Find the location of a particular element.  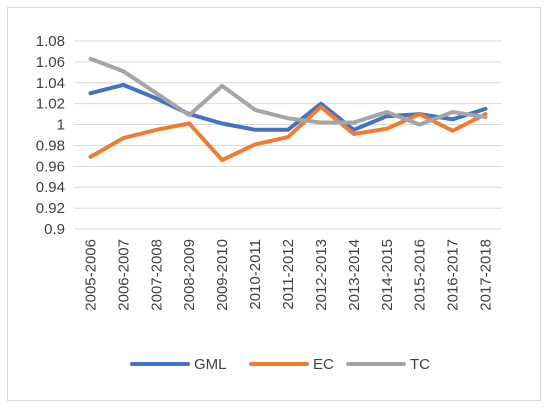

x-tick-label: 2014-2015 is located at coordinates (387, 275).